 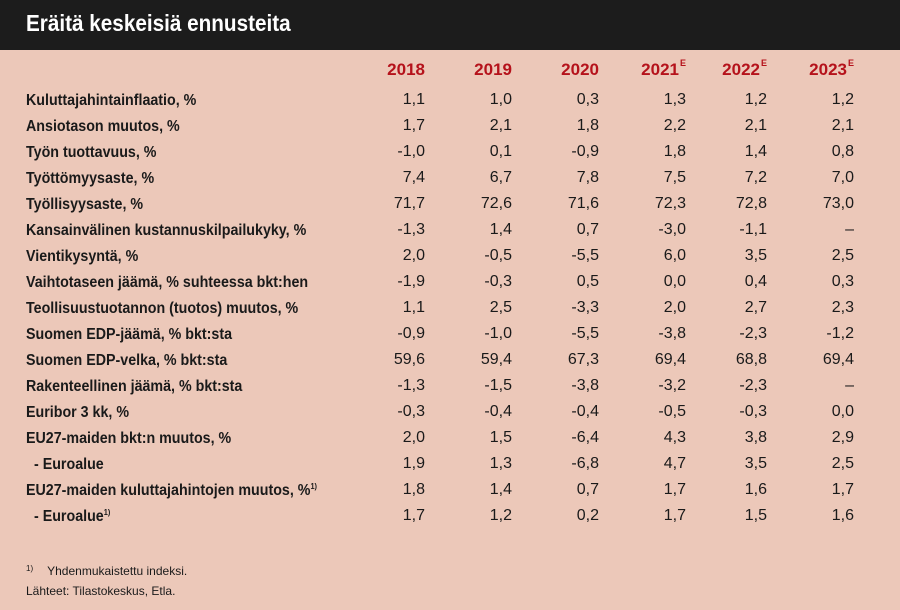 I want to click on table-cell: 1,1, so click(x=413, y=99).